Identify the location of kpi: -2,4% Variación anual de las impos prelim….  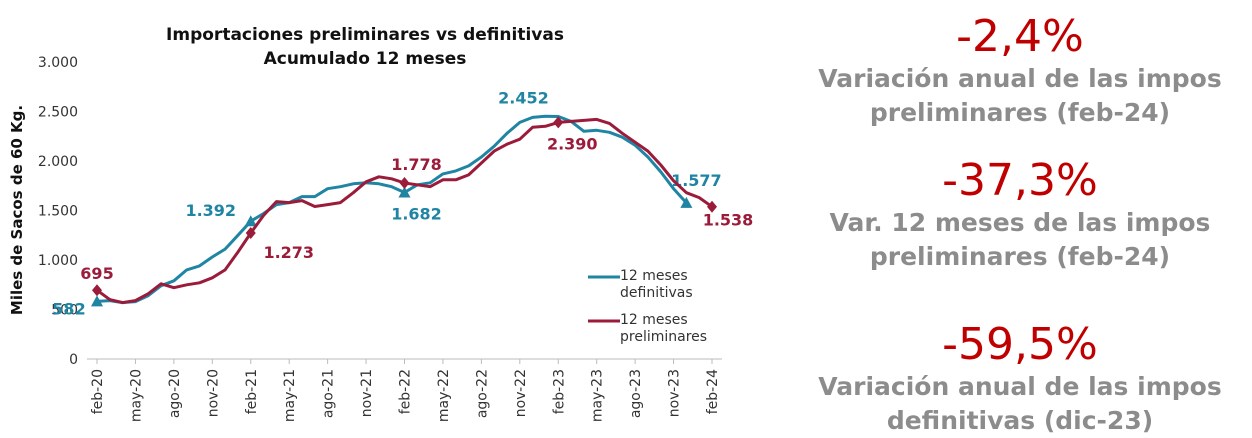
(1020, 71).